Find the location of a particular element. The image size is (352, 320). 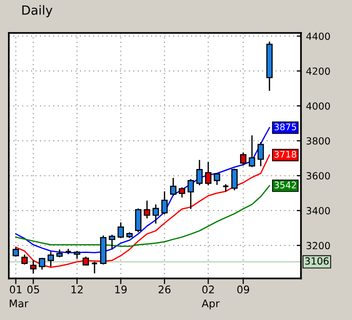

data-label: 3718 is located at coordinates (285, 154).